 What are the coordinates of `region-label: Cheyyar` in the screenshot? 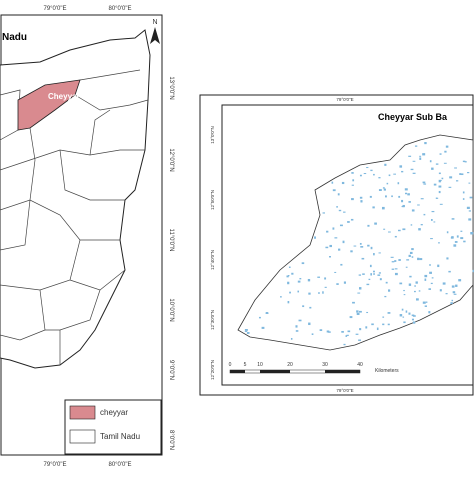 It's located at (64, 96).